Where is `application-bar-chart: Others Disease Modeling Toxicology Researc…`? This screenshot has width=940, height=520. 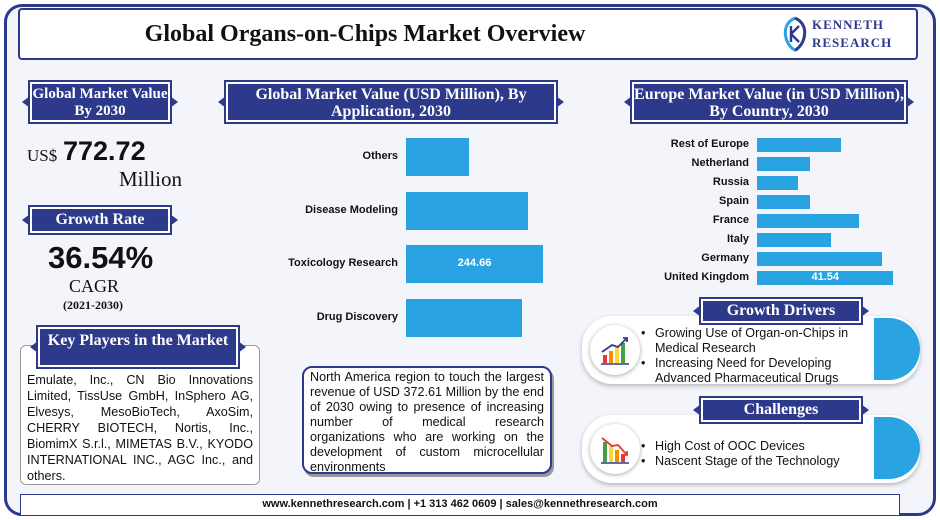 application-bar-chart: Others Disease Modeling Toxicology Researc… is located at coordinates (420, 240).